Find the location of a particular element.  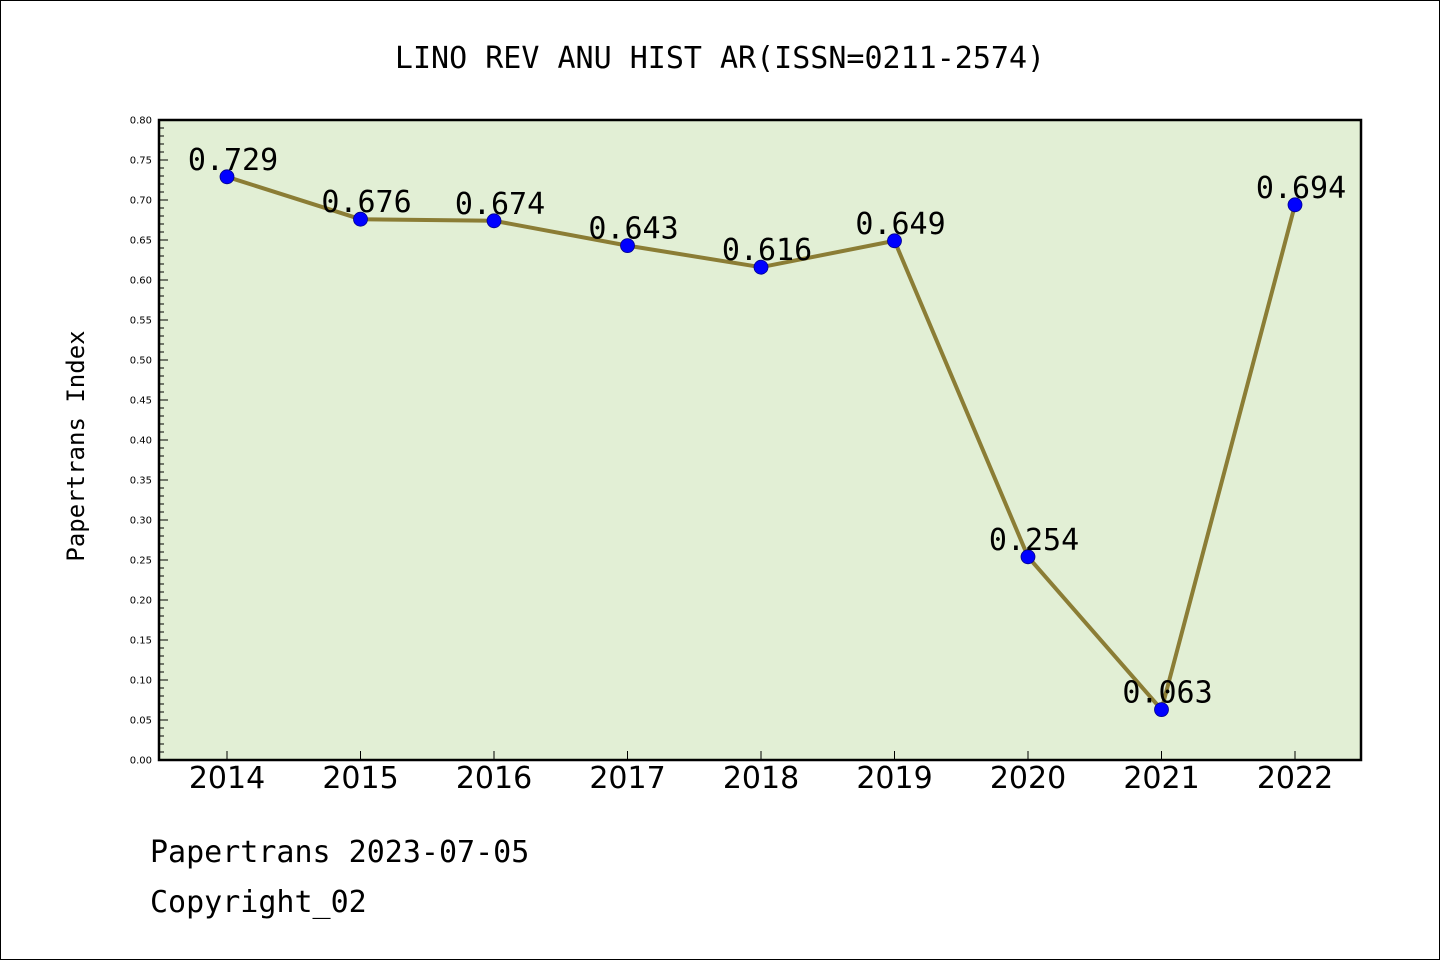

y-axis-label: Papertrans Index is located at coordinates (76, 445).